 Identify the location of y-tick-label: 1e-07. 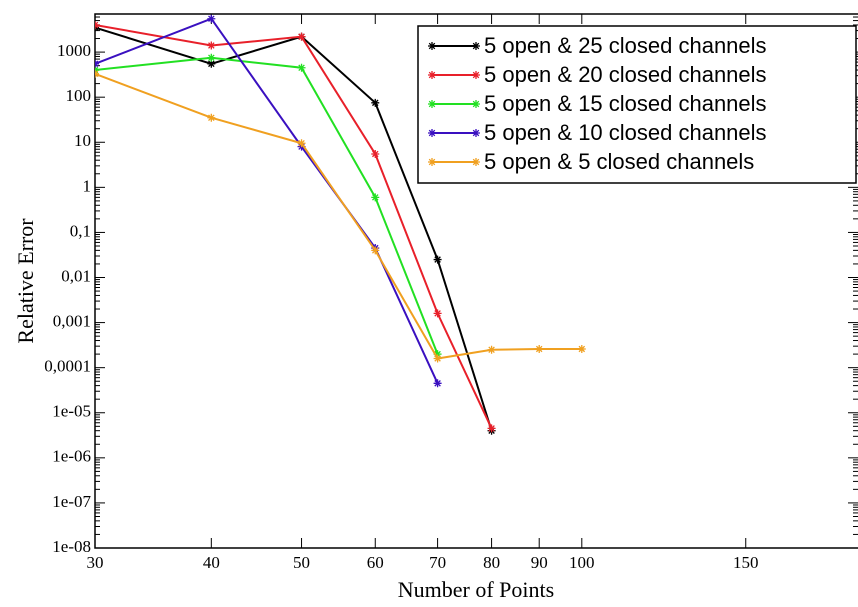
(71, 501).